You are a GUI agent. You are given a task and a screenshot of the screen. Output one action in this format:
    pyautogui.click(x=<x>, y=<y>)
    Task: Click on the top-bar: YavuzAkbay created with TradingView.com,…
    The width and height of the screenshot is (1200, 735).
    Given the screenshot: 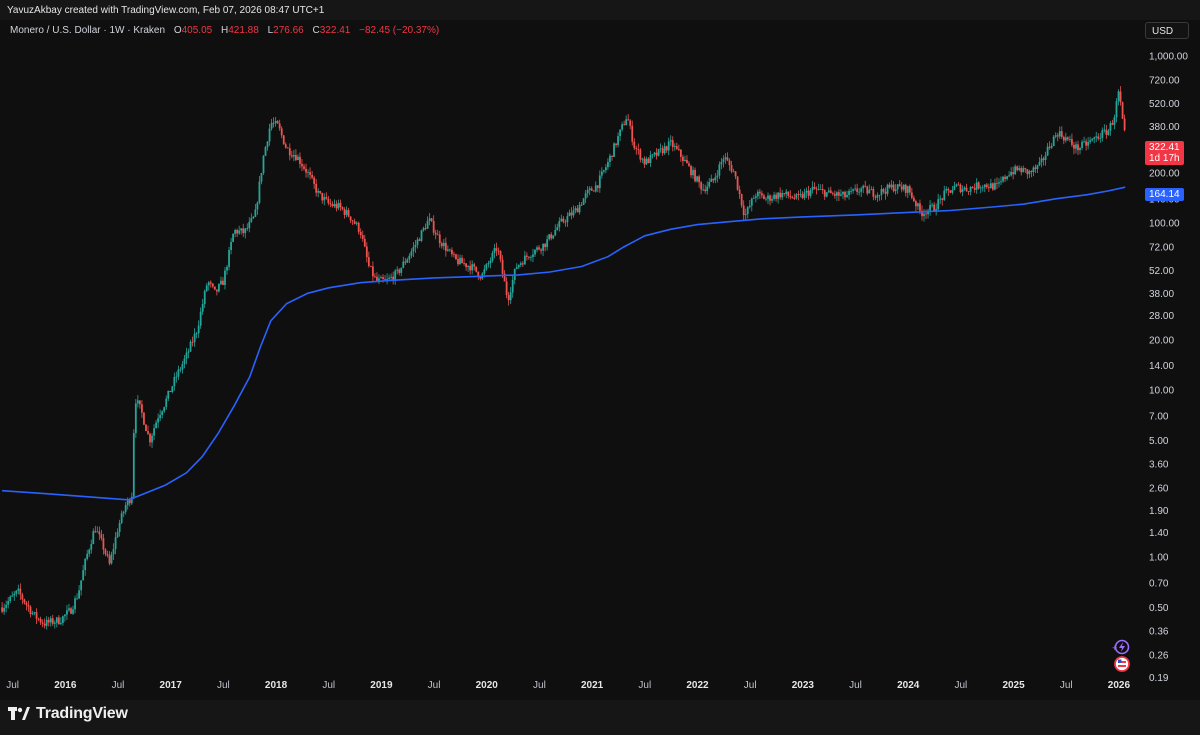 What is the action you would take?
    pyautogui.click(x=600, y=10)
    